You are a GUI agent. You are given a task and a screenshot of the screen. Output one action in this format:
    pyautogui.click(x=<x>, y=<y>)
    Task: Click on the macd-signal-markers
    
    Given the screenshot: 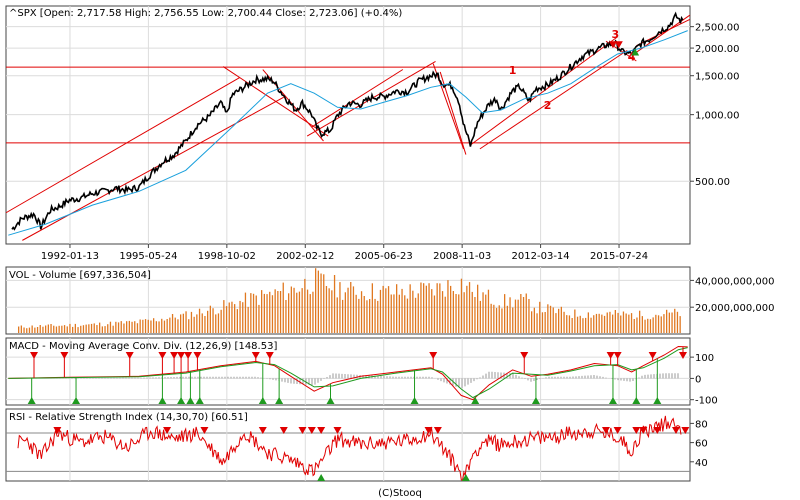 What is the action you would take?
    pyautogui.click(x=357, y=375)
    